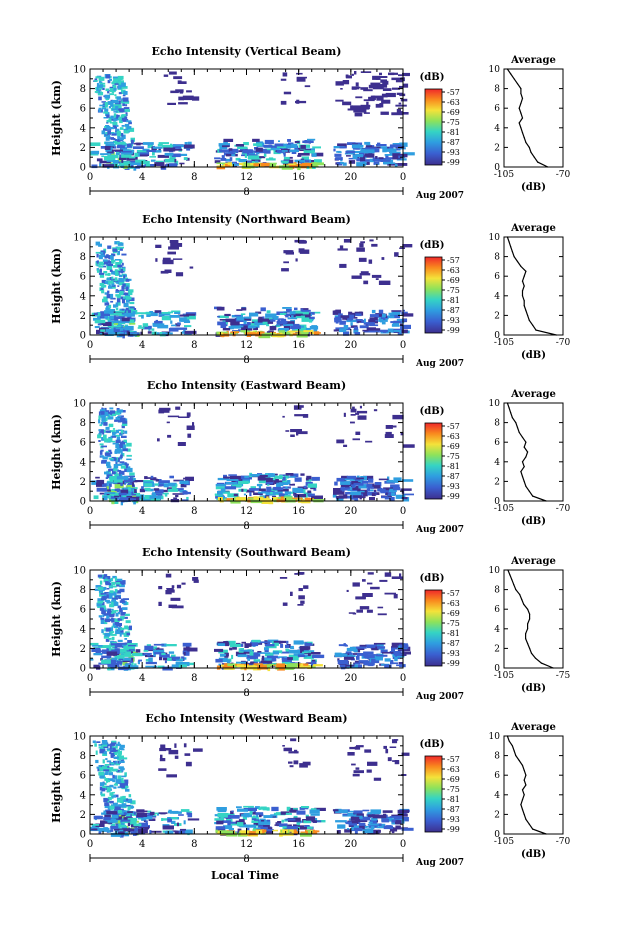 The height and width of the screenshot is (929, 620). Describe the element at coordinates (531, 286) in the screenshot. I see `profile-line` at that location.